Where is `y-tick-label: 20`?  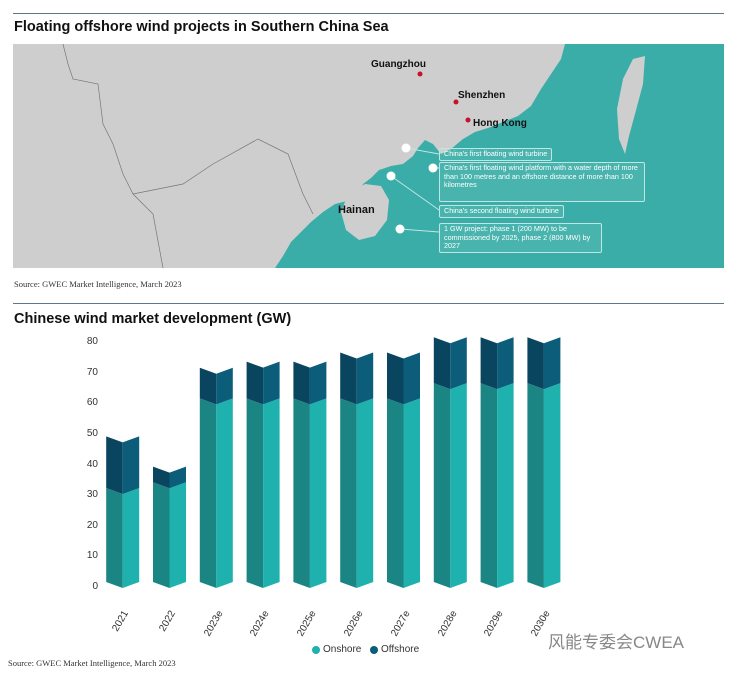 y-tick-label: 20 is located at coordinates (92, 525).